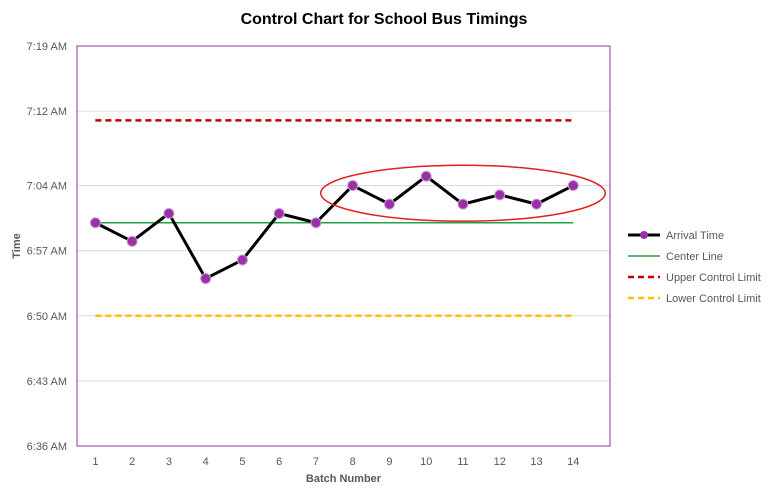 This screenshot has width=768, height=493. I want to click on highlight-ellipse, so click(462, 193).